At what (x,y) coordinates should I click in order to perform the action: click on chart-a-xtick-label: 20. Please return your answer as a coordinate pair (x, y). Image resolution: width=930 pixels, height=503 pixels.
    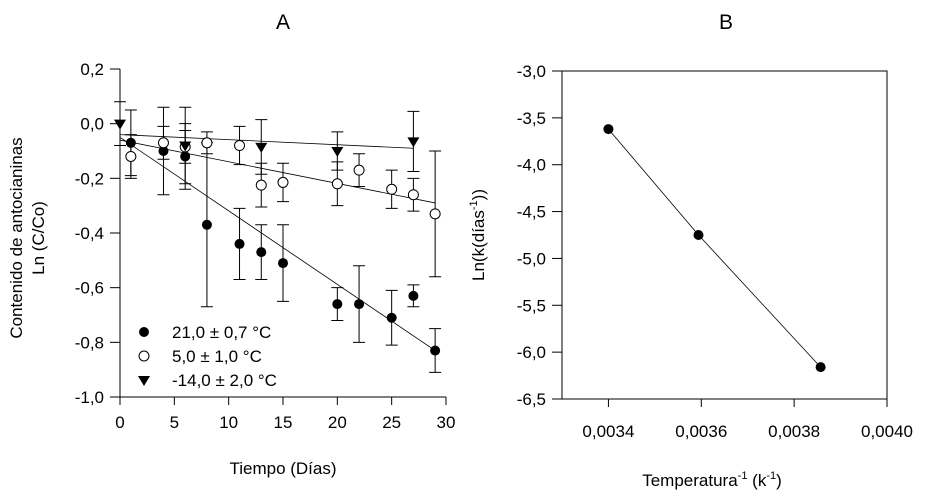
    Looking at the image, I should click on (337, 422).